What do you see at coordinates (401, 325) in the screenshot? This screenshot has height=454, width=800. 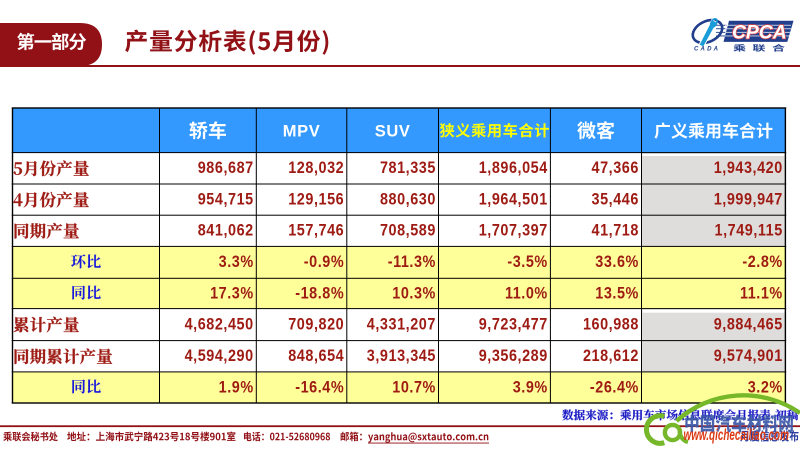 I see `svg-text: 4,331,207` at bounding box center [401, 325].